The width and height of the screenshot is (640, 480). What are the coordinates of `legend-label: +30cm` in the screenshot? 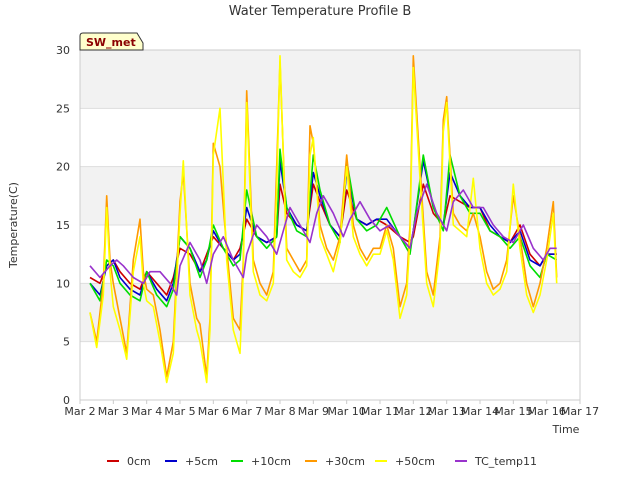 It's located at (345, 461).